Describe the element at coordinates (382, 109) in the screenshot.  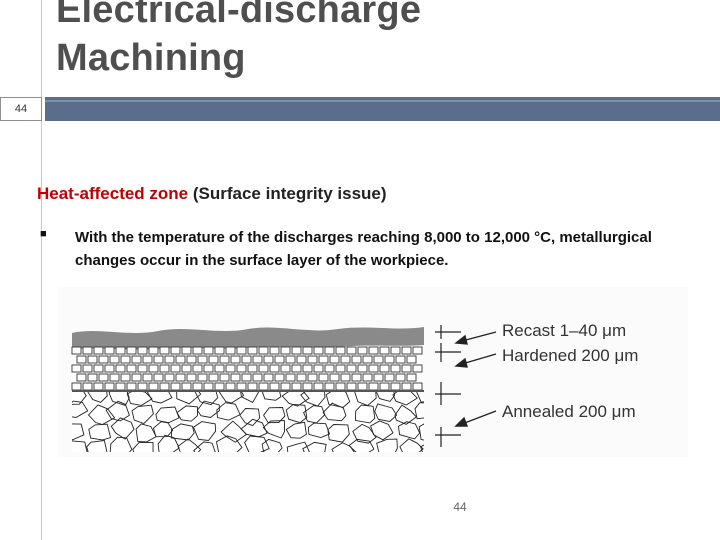
I see `title-bar` at that location.